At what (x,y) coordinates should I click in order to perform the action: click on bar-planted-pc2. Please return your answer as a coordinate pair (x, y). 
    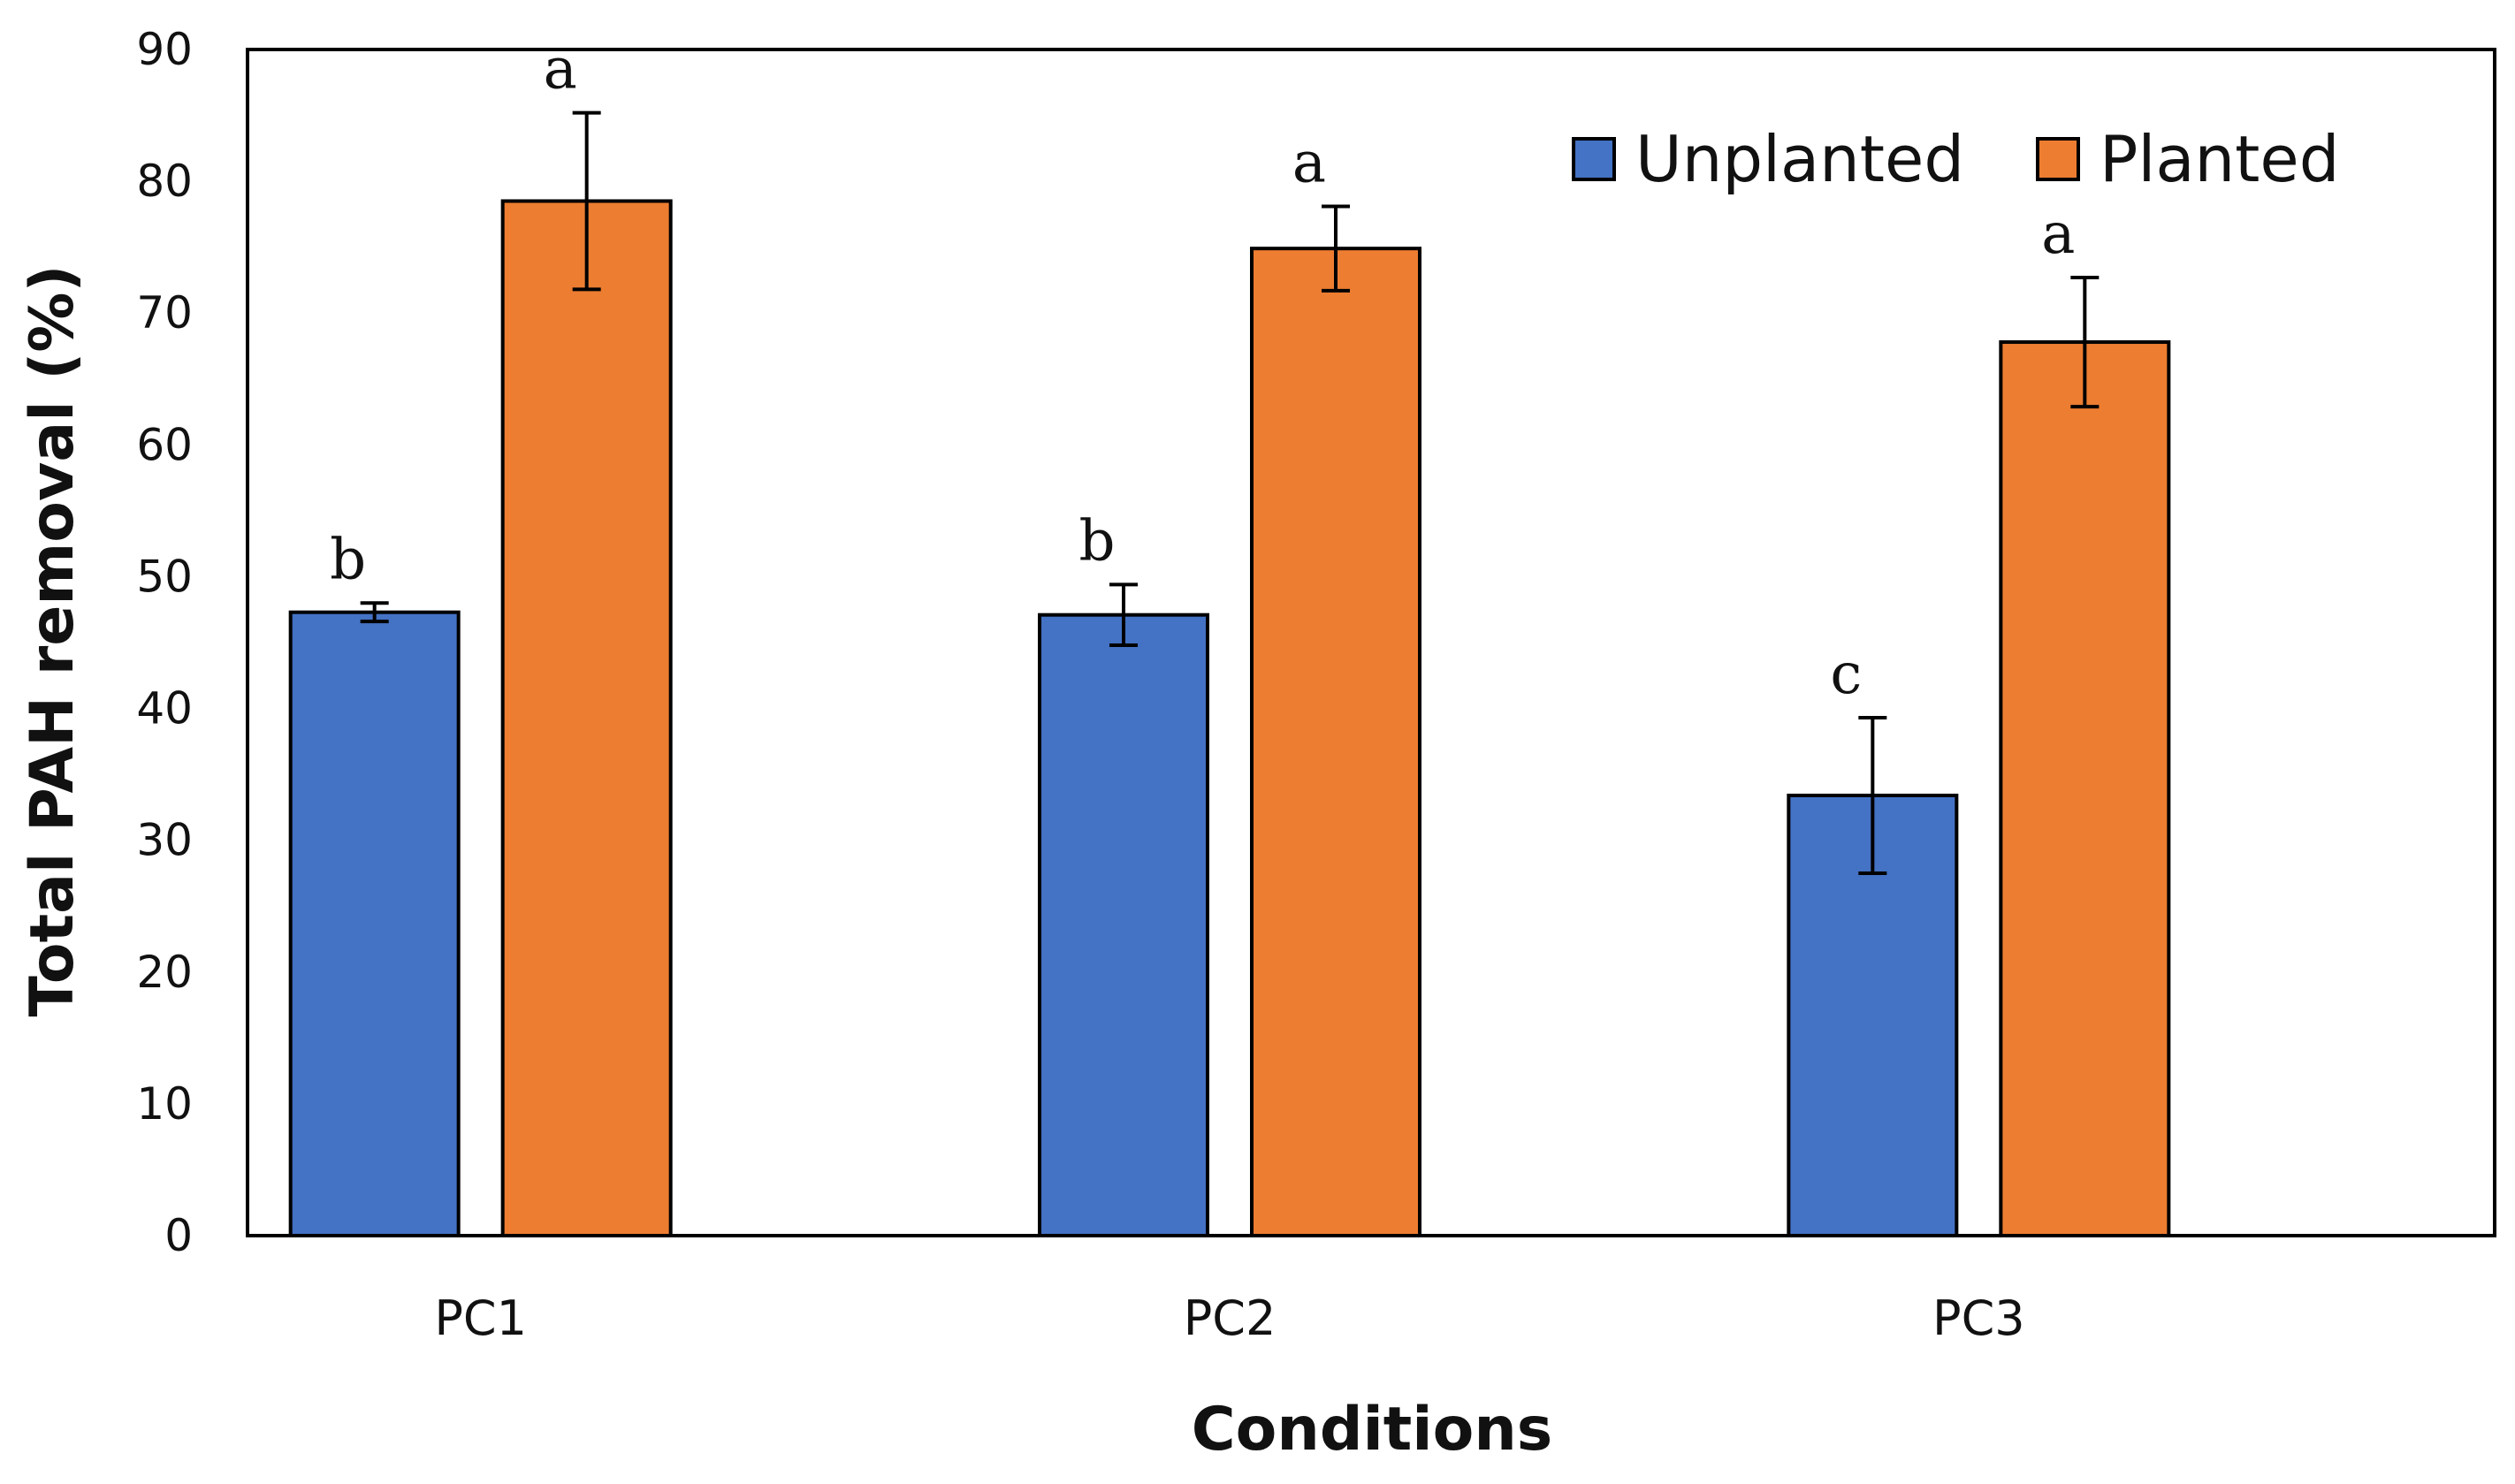
    Looking at the image, I should click on (1335, 742).